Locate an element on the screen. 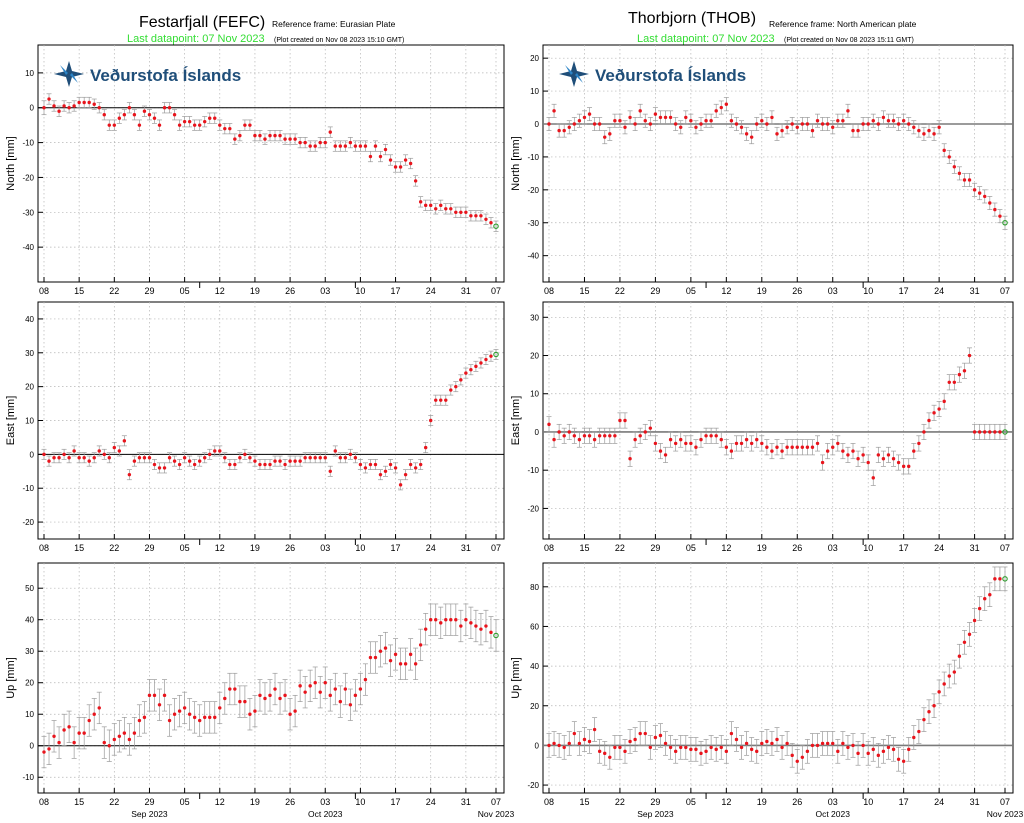 Image resolution: width=1024 pixels, height=823 pixels. station-title: Festarfjall (FEFC) is located at coordinates (202, 22).